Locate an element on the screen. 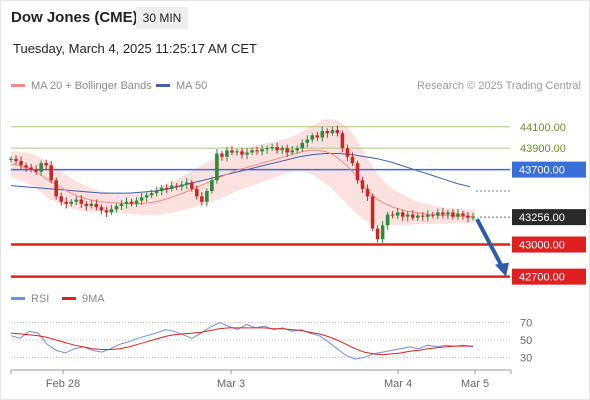 The image size is (590, 400). ma9-swatch is located at coordinates (69, 298).